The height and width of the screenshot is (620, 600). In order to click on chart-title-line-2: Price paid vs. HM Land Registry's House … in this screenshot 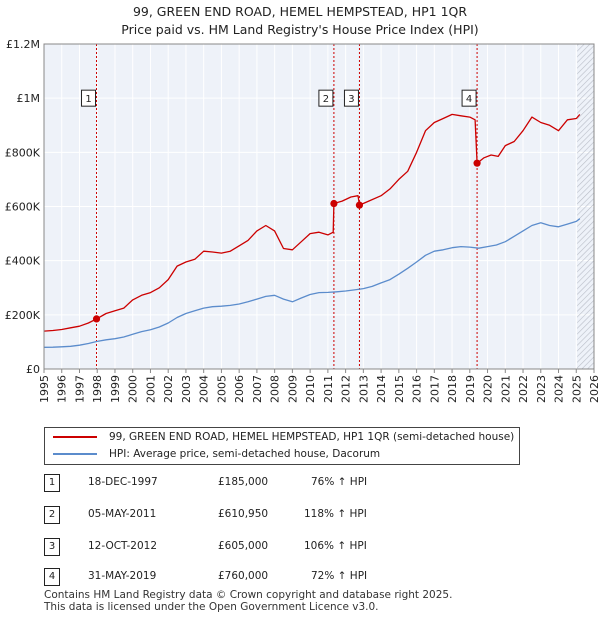, I will do `click(300, 29)`.